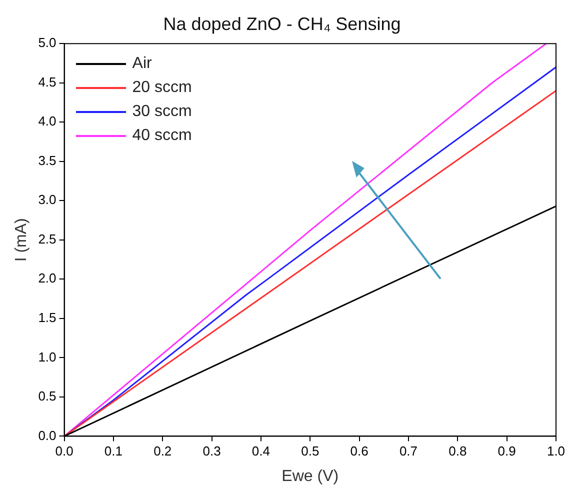 This screenshot has height=498, width=578. What do you see at coordinates (261, 451) in the screenshot?
I see `x-tick-label: 0.4` at bounding box center [261, 451].